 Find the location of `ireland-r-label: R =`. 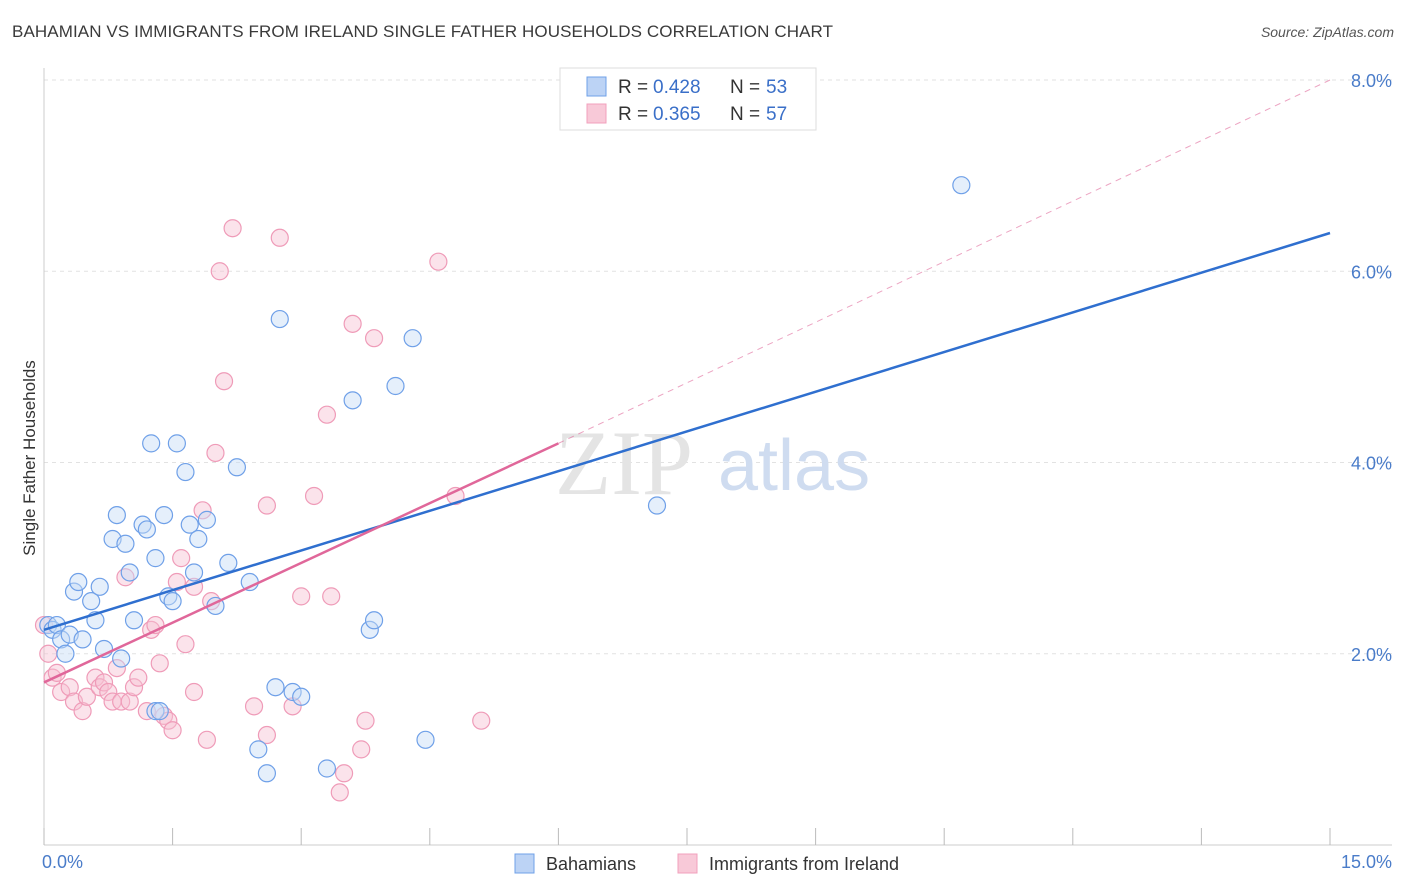

ireland-r-label: R = is located at coordinates (633, 114).